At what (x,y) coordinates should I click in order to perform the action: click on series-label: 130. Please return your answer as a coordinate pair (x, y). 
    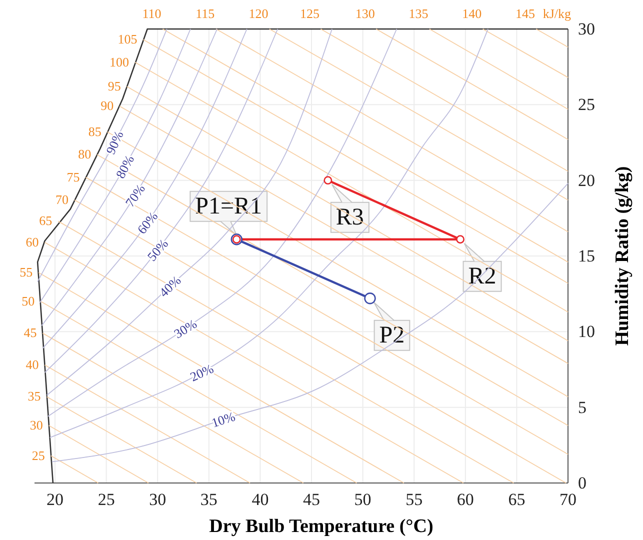
    Looking at the image, I should click on (365, 13).